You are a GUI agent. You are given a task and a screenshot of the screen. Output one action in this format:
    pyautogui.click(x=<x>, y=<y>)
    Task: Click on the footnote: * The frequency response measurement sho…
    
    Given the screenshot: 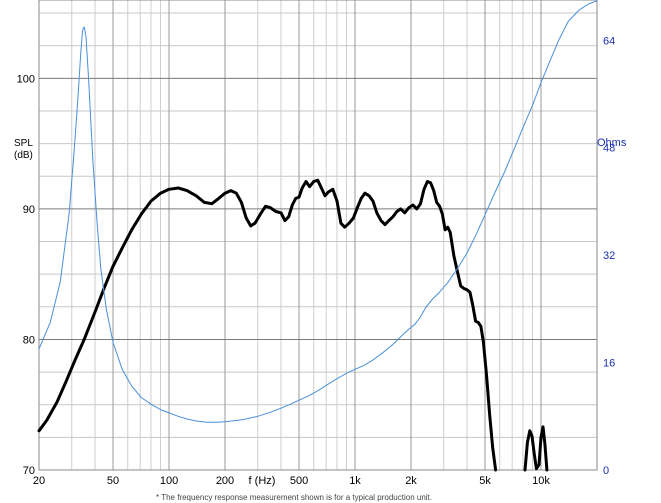 What is the action you would take?
    pyautogui.click(x=294, y=497)
    